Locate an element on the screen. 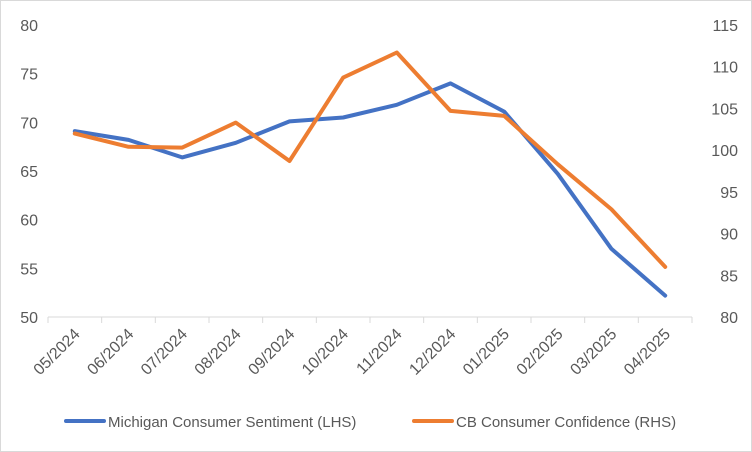 Image resolution: width=752 pixels, height=452 pixels. left-axis-tick: 65 is located at coordinates (29, 172).